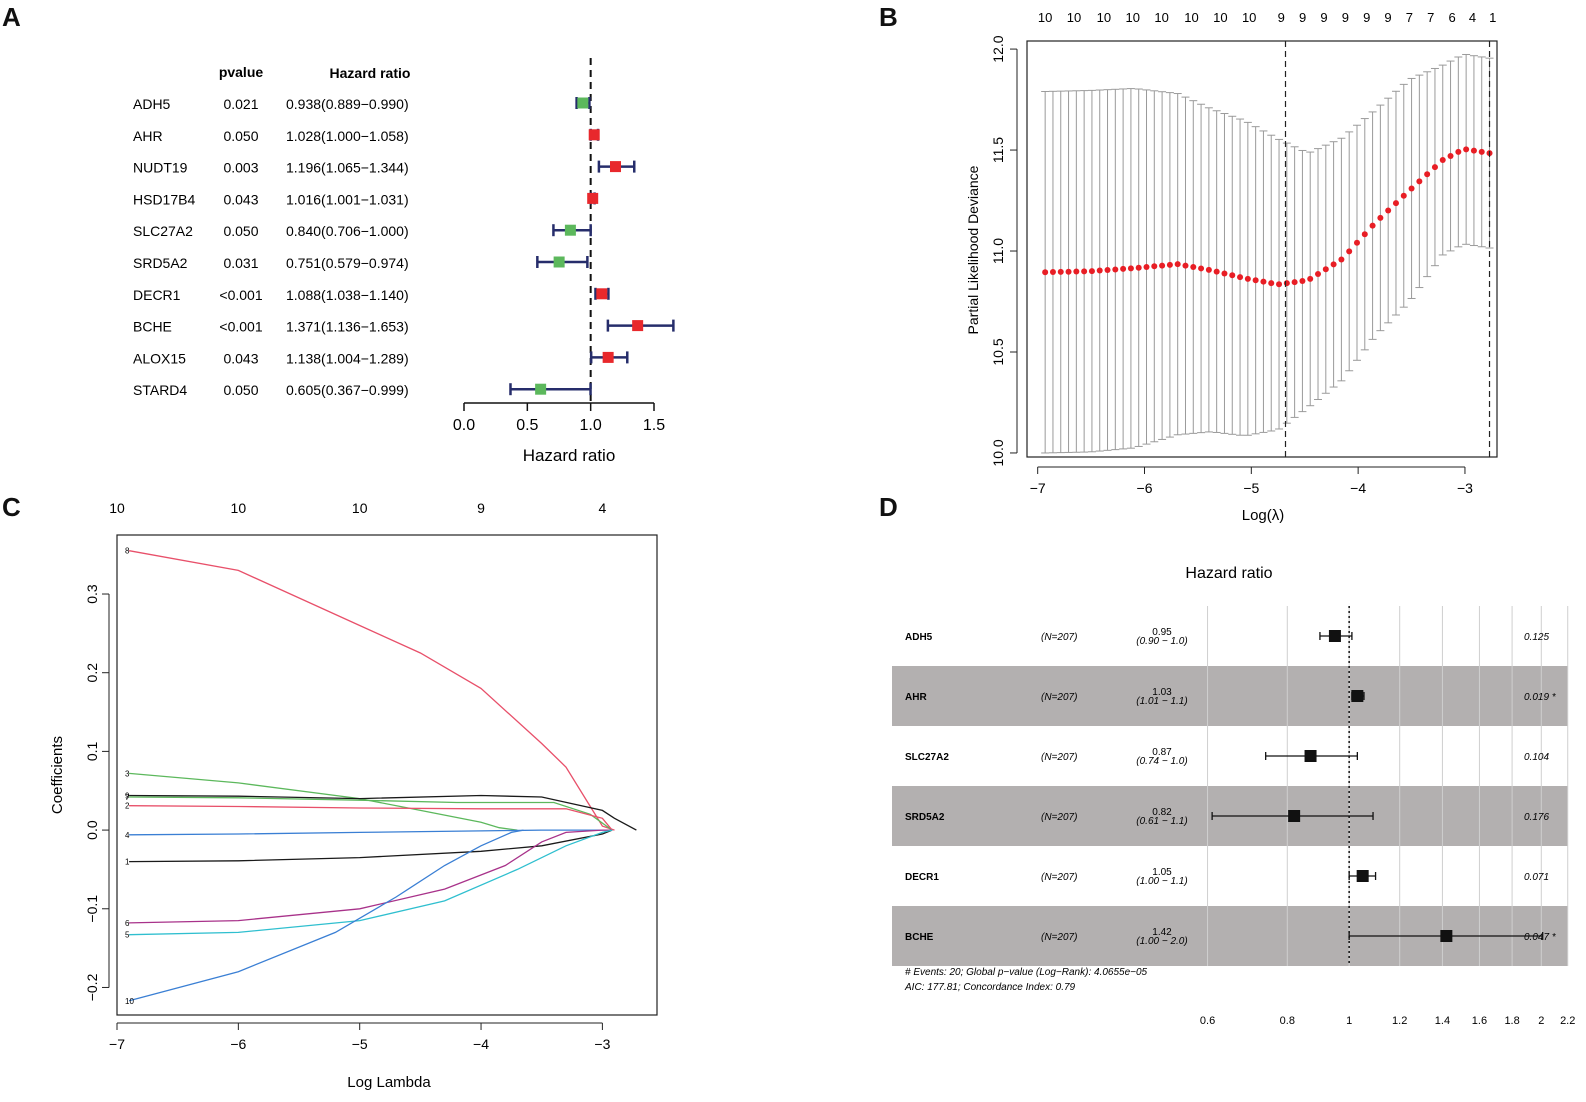  What do you see at coordinates (1567, 1021) in the screenshot?
I see `x-tick-label: 2.2` at bounding box center [1567, 1021].